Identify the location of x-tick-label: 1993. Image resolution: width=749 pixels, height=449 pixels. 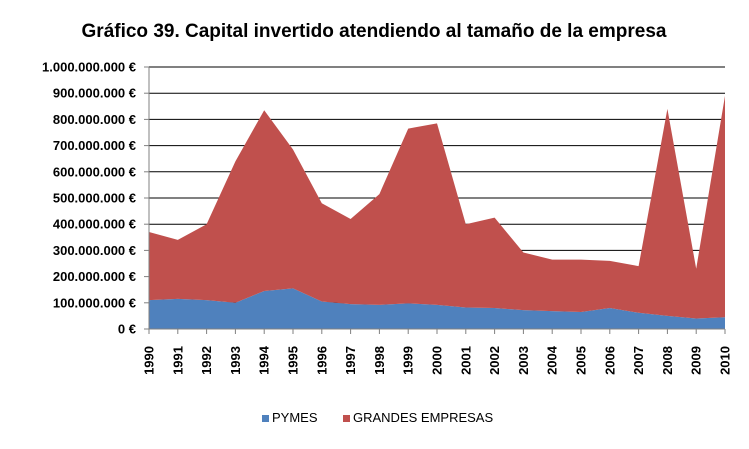
(235, 360).